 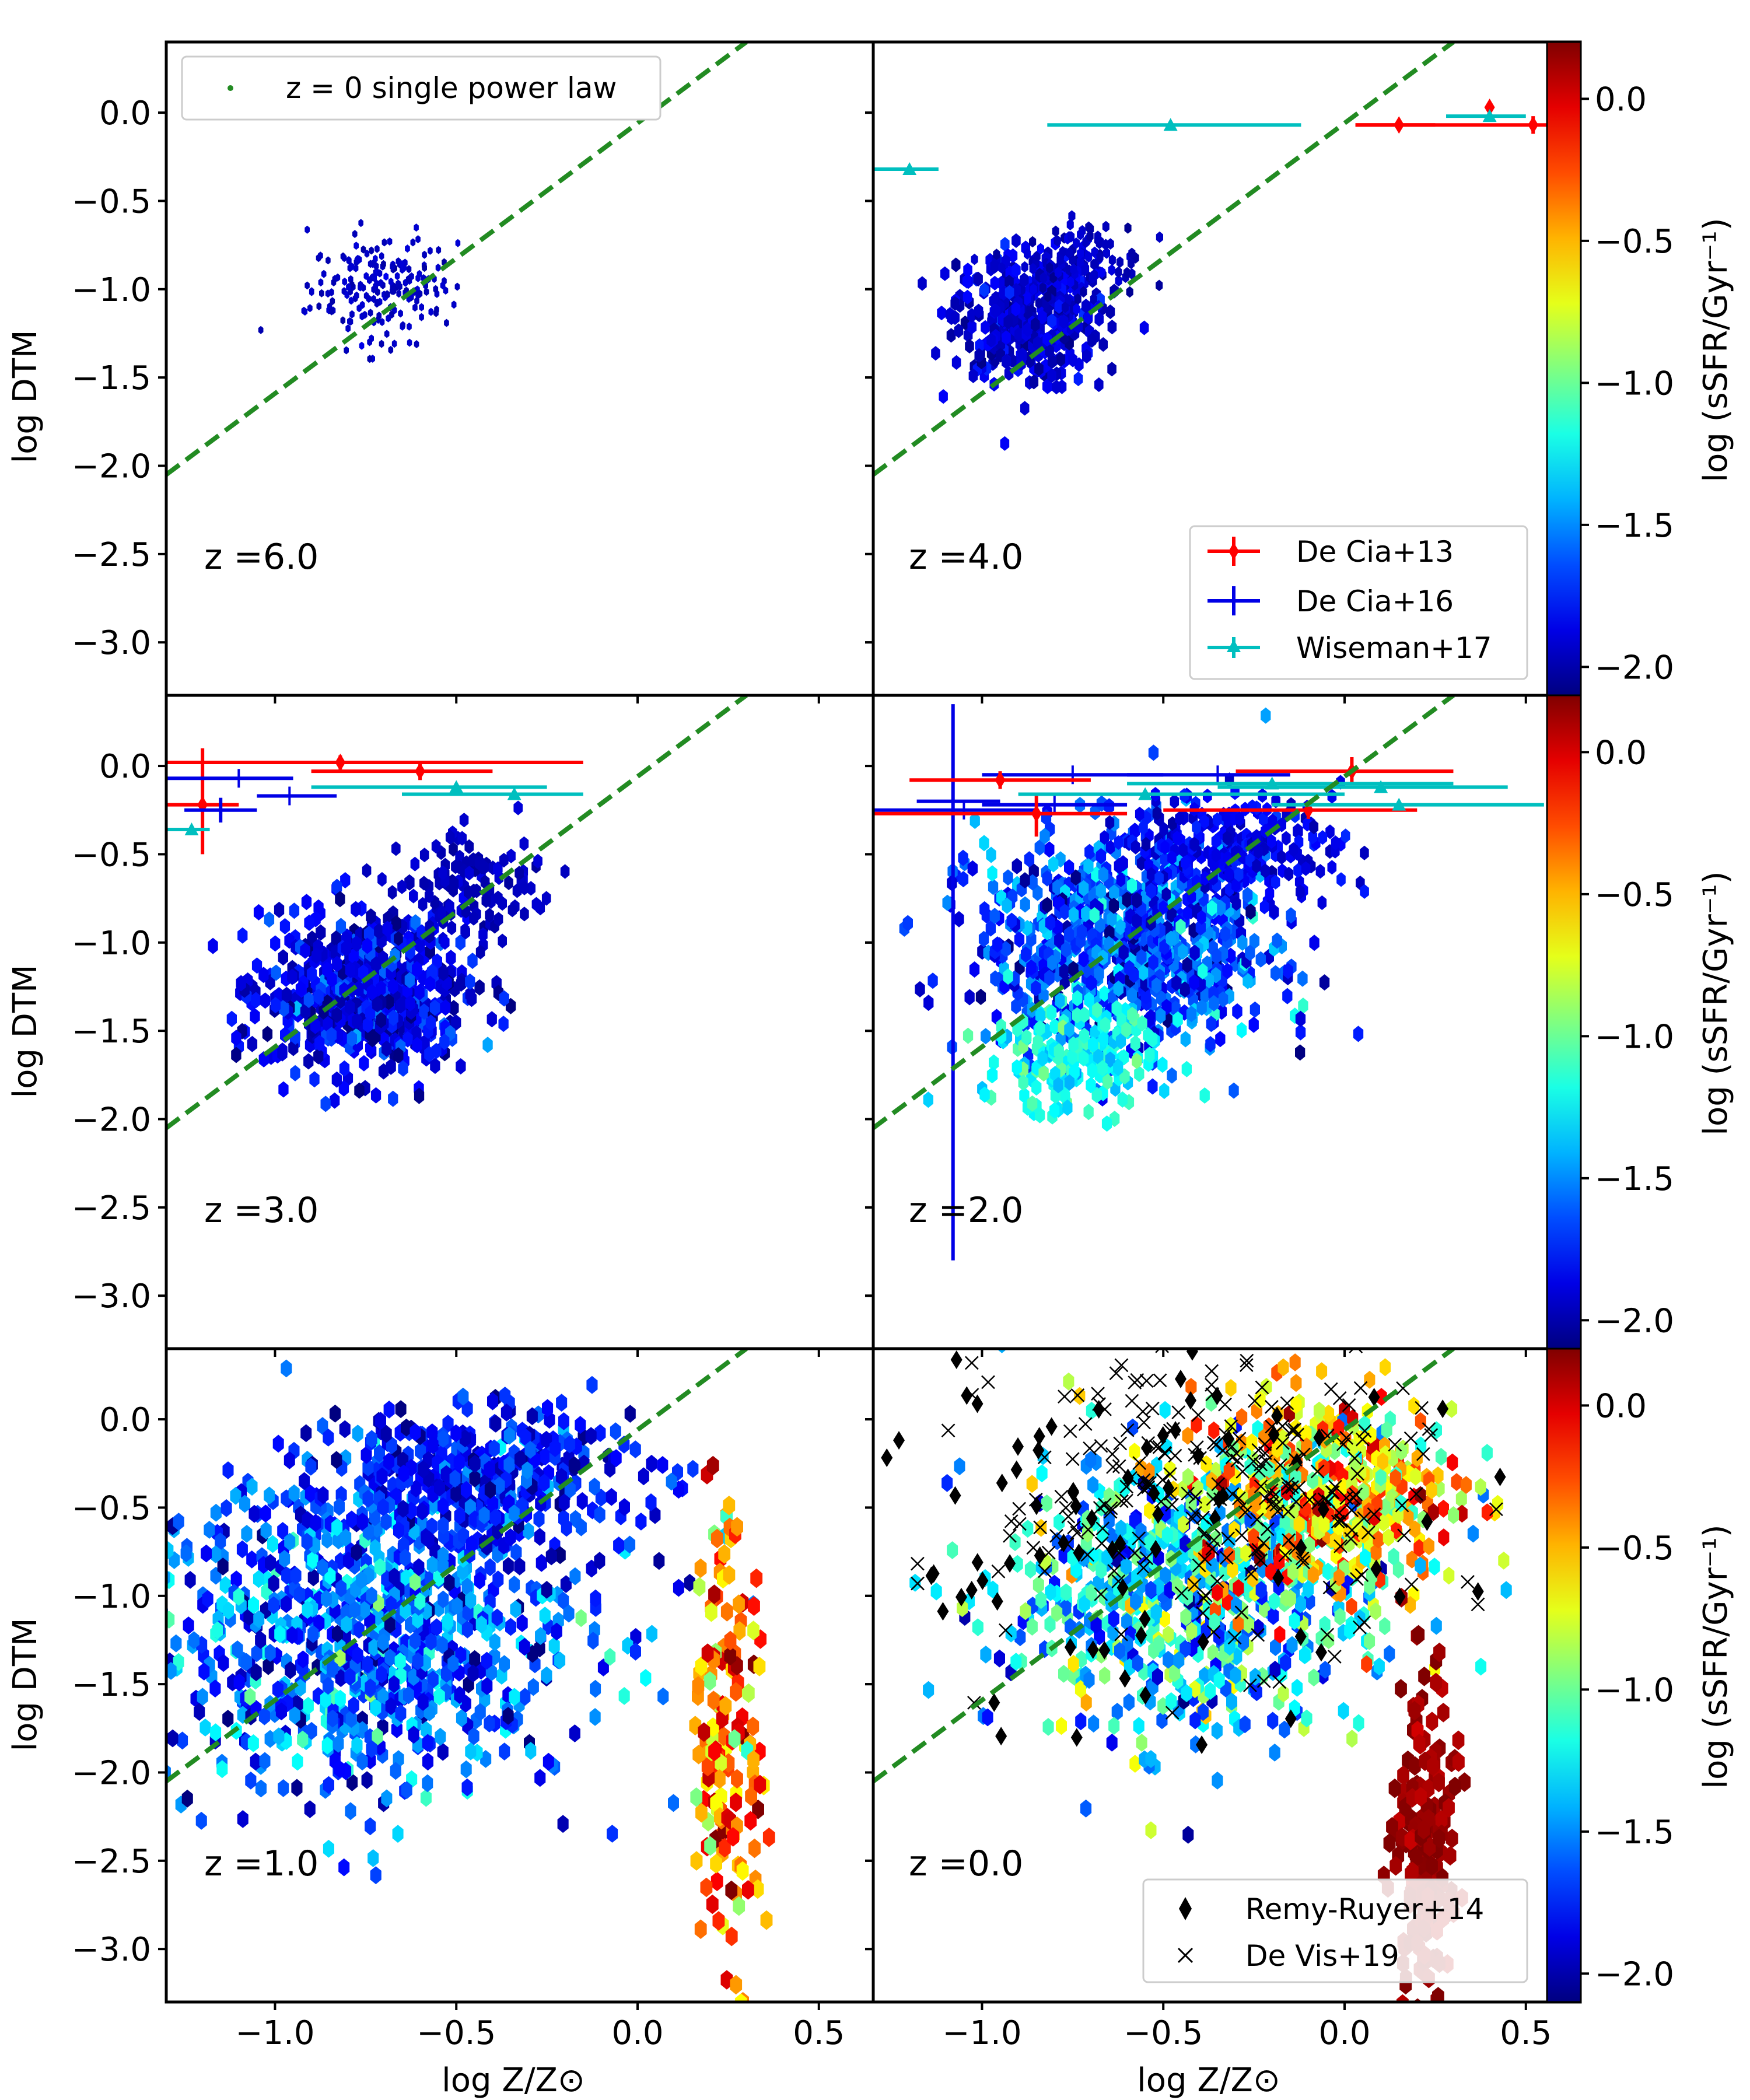 What do you see at coordinates (1381, 786) in the screenshot?
I see `wiseman17-point` at bounding box center [1381, 786].